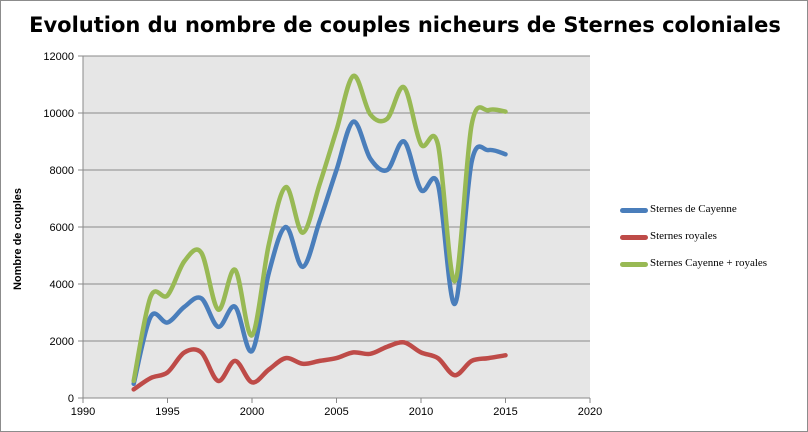 This screenshot has height=432, width=808. I want to click on legend-item: Sternes royales, so click(712, 240).